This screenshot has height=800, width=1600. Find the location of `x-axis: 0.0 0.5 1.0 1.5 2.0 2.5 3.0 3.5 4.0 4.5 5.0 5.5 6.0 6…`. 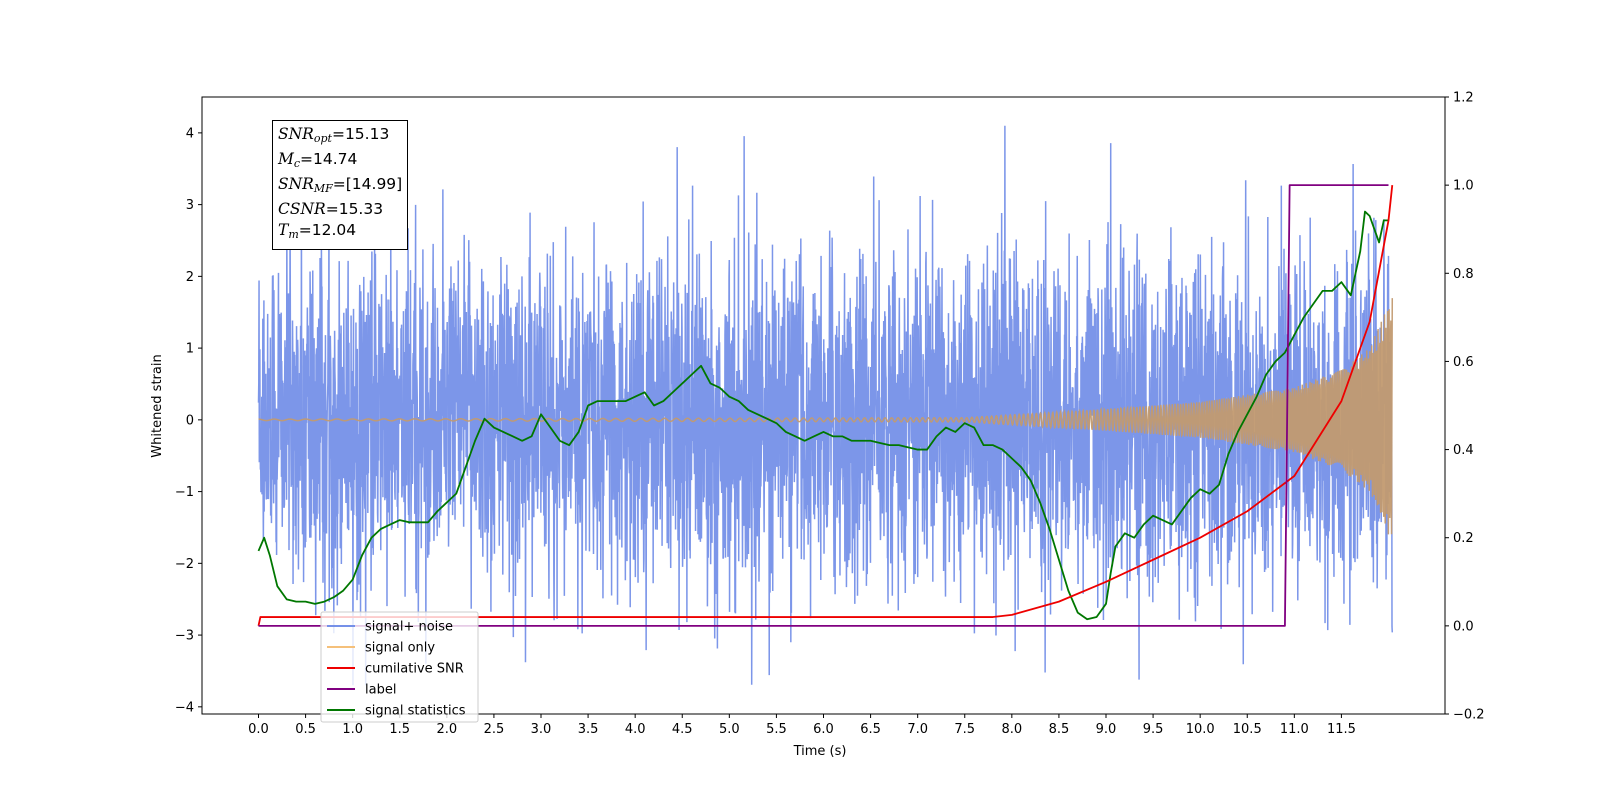

x-axis: 0.0 0.5 1.0 1.5 2.0 2.5 3.0 3.5 4.0 4.5 5.0 5.5 6.0 6… is located at coordinates (802, 725).